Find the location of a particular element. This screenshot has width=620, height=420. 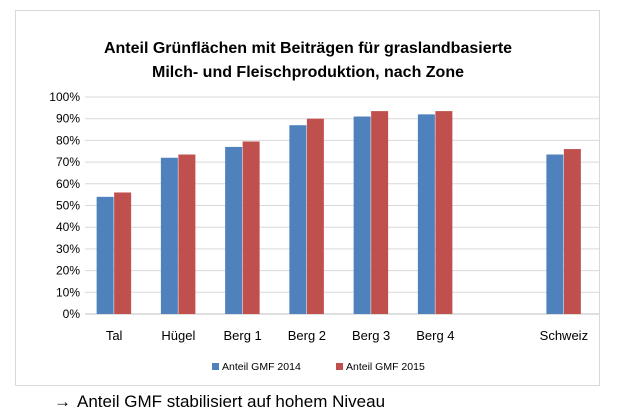

x-tick-label: Hügel is located at coordinates (178, 335).